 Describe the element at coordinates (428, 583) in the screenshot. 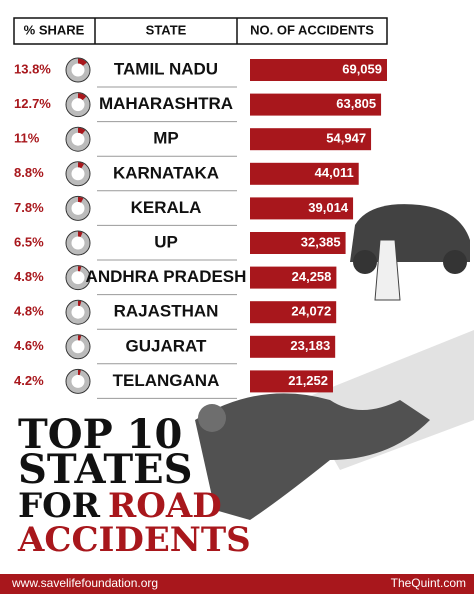

I see `footer-right: TheQuint.com` at that location.